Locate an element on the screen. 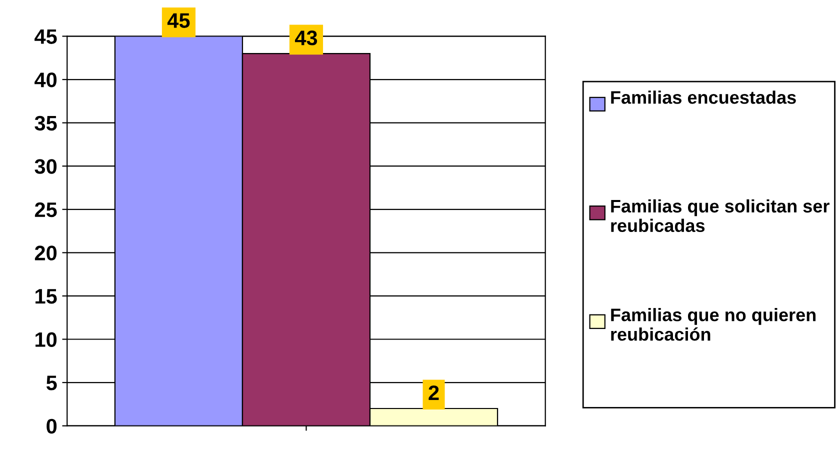  data-label: 2 is located at coordinates (433, 392).